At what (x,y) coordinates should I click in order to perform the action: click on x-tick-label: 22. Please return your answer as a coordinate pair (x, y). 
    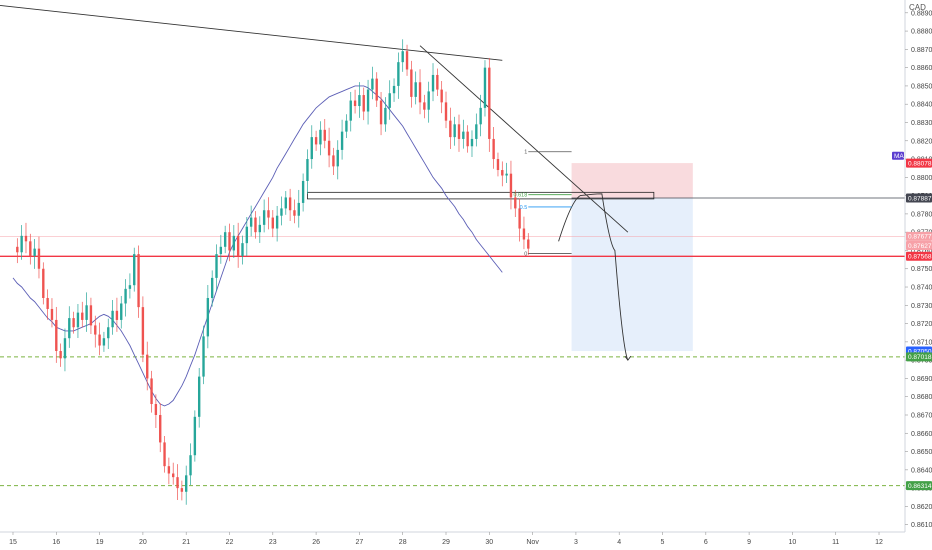
    Looking at the image, I should click on (230, 542).